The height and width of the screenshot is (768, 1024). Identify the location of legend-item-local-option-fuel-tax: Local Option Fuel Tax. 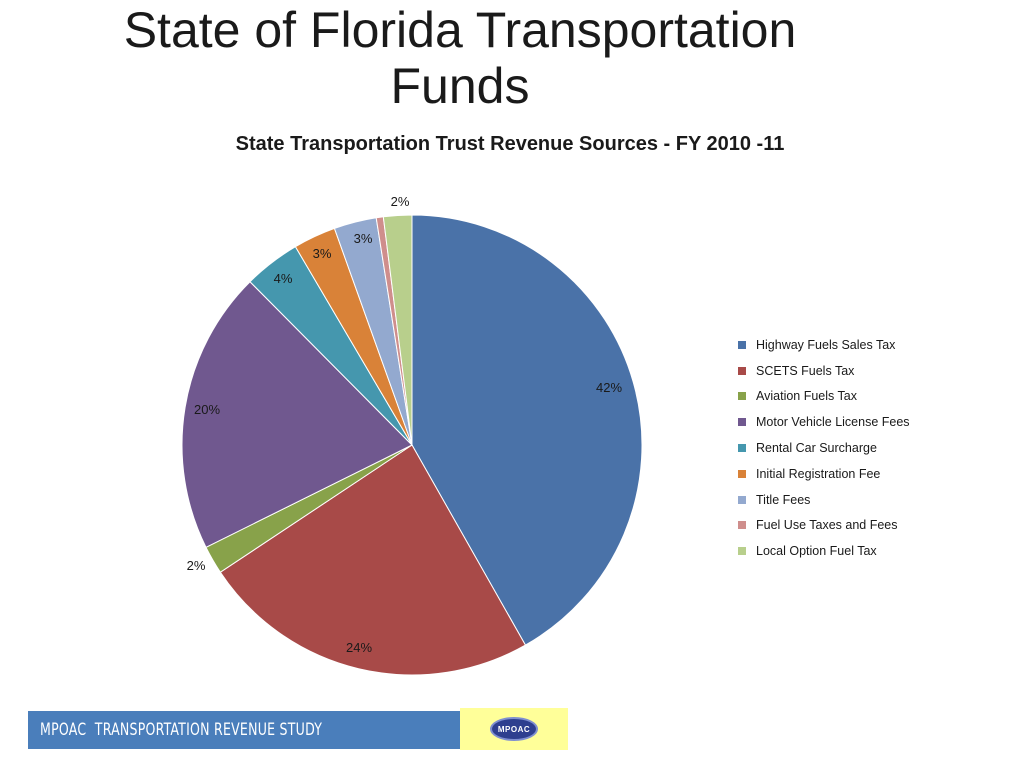
(824, 551).